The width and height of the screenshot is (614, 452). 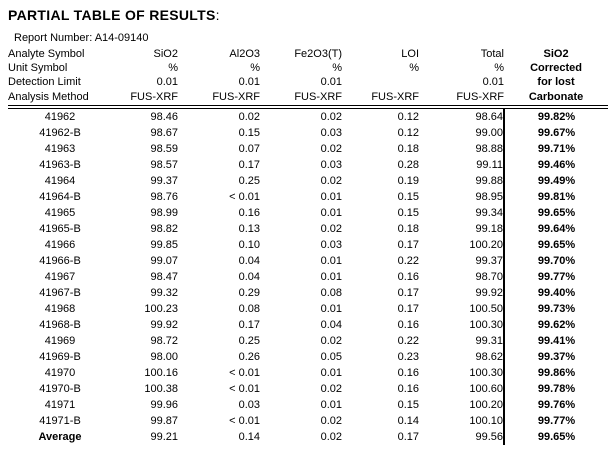 I want to click on al2o3-value: 0.26, so click(x=249, y=356).